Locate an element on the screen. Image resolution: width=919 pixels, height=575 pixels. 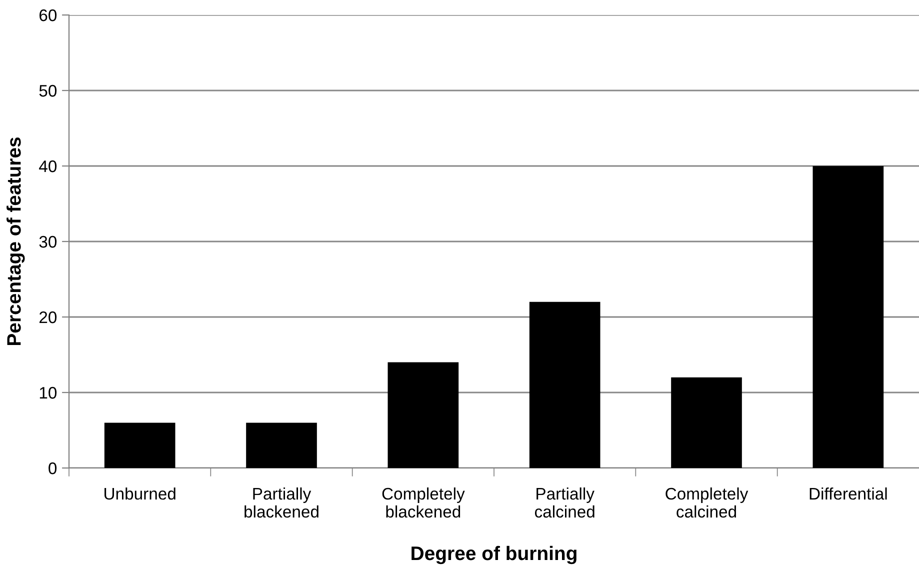
y-tick-label: 60 is located at coordinates (48, 15).